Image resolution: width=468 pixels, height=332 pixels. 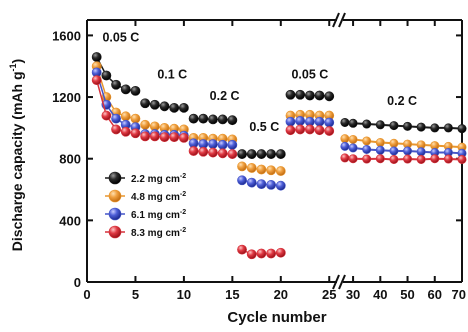 What do you see at coordinates (135, 294) in the screenshot?
I see `x-tick-label: 5` at bounding box center [135, 294].